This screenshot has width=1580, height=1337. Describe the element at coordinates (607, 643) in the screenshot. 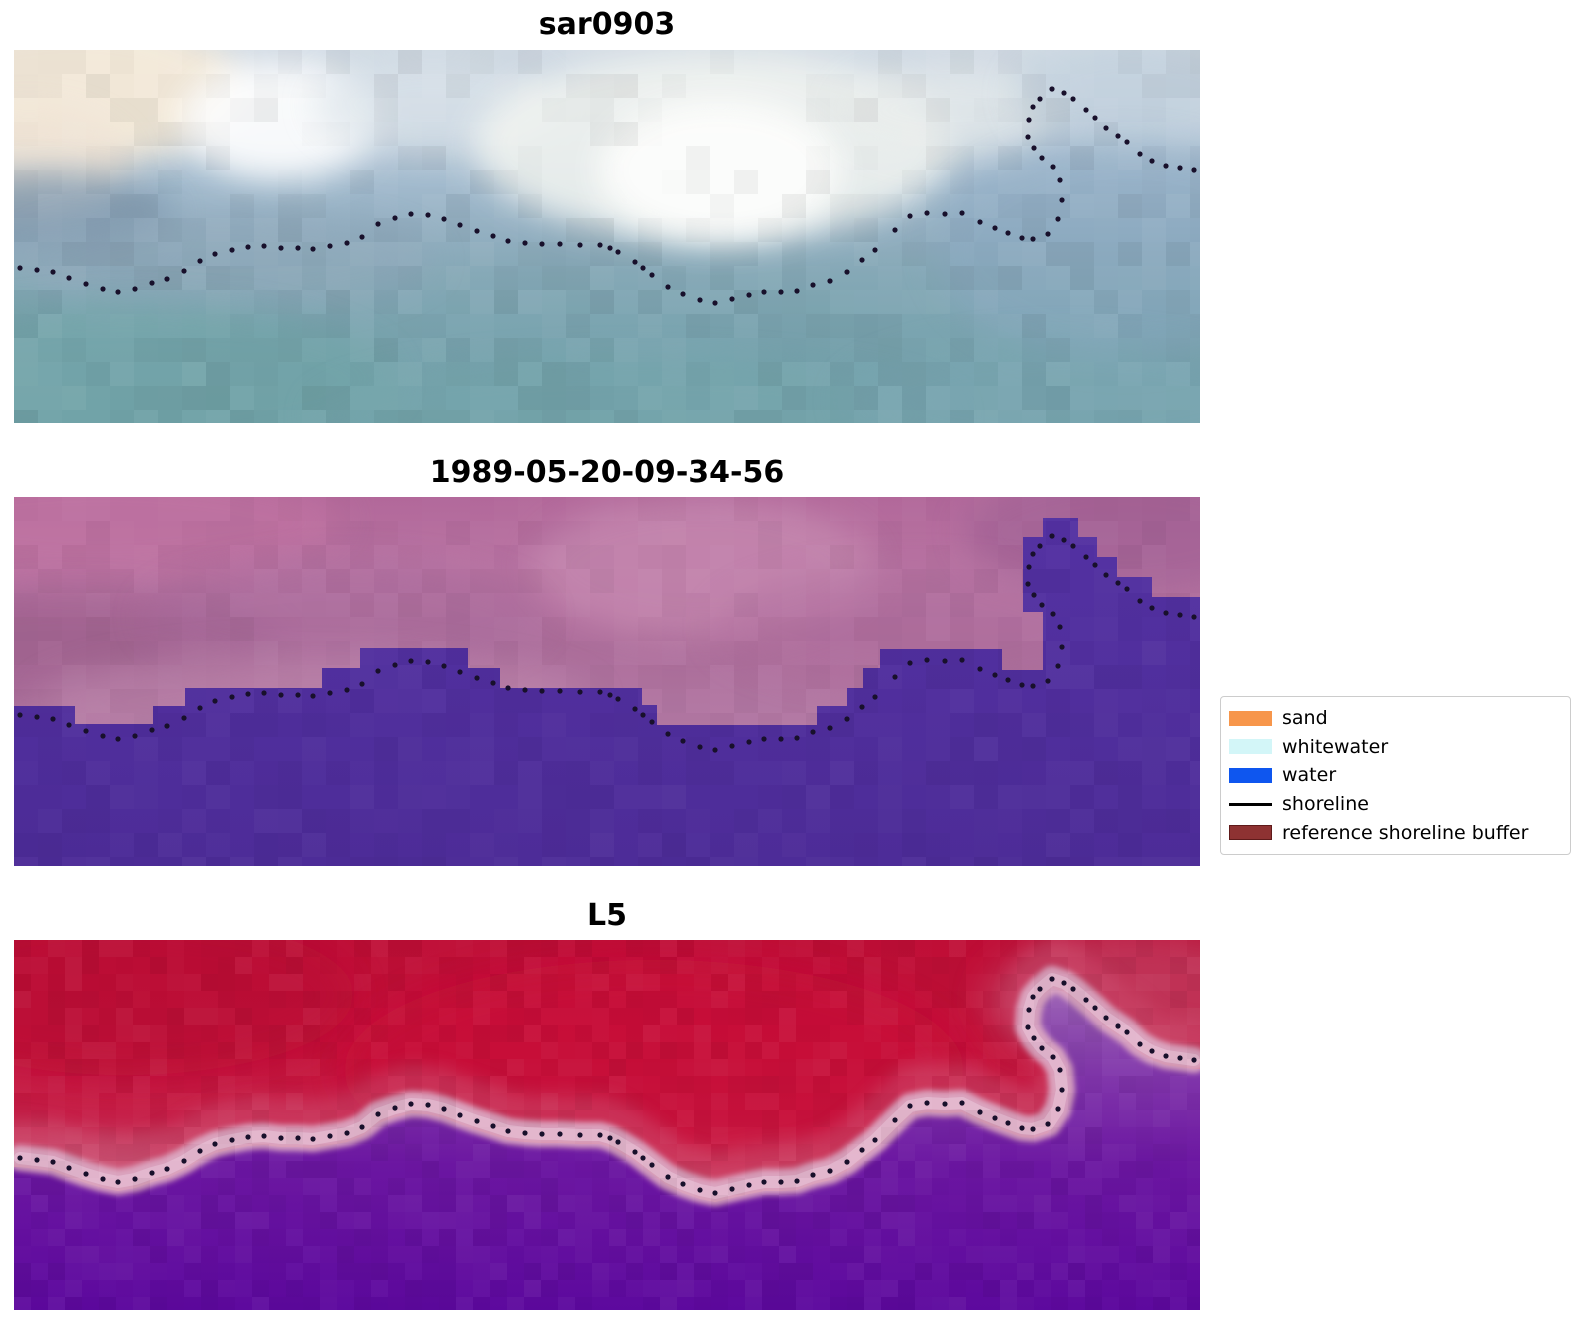

I see `shoreline-dots-classified` at that location.